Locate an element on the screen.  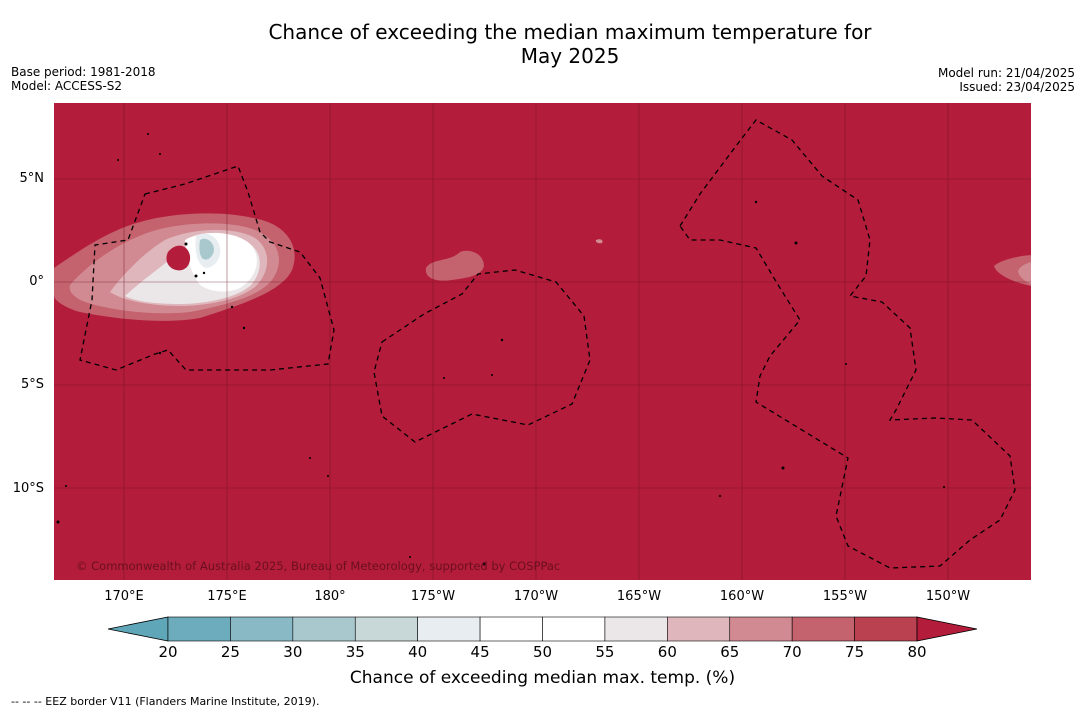
title-line-2: May 2025 is located at coordinates (570, 56).